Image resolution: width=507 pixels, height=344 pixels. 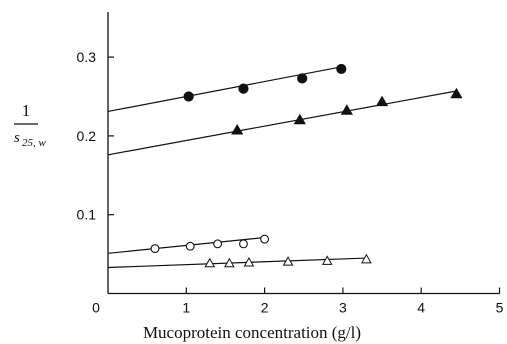 What do you see at coordinates (30, 125) in the screenshot?
I see `y-axis-title: 1 s 25, w` at bounding box center [30, 125].